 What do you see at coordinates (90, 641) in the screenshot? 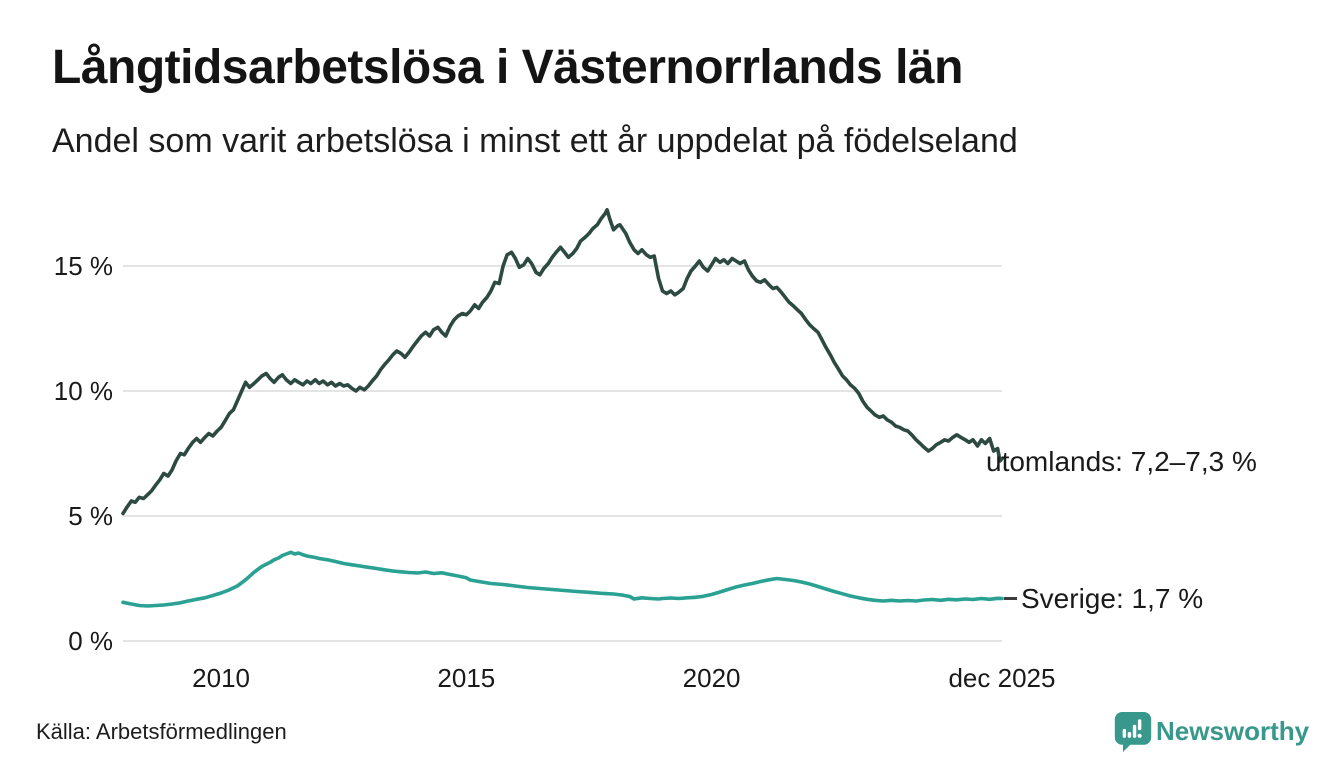
I see `y-tick-label-0: 0 %` at bounding box center [90, 641].